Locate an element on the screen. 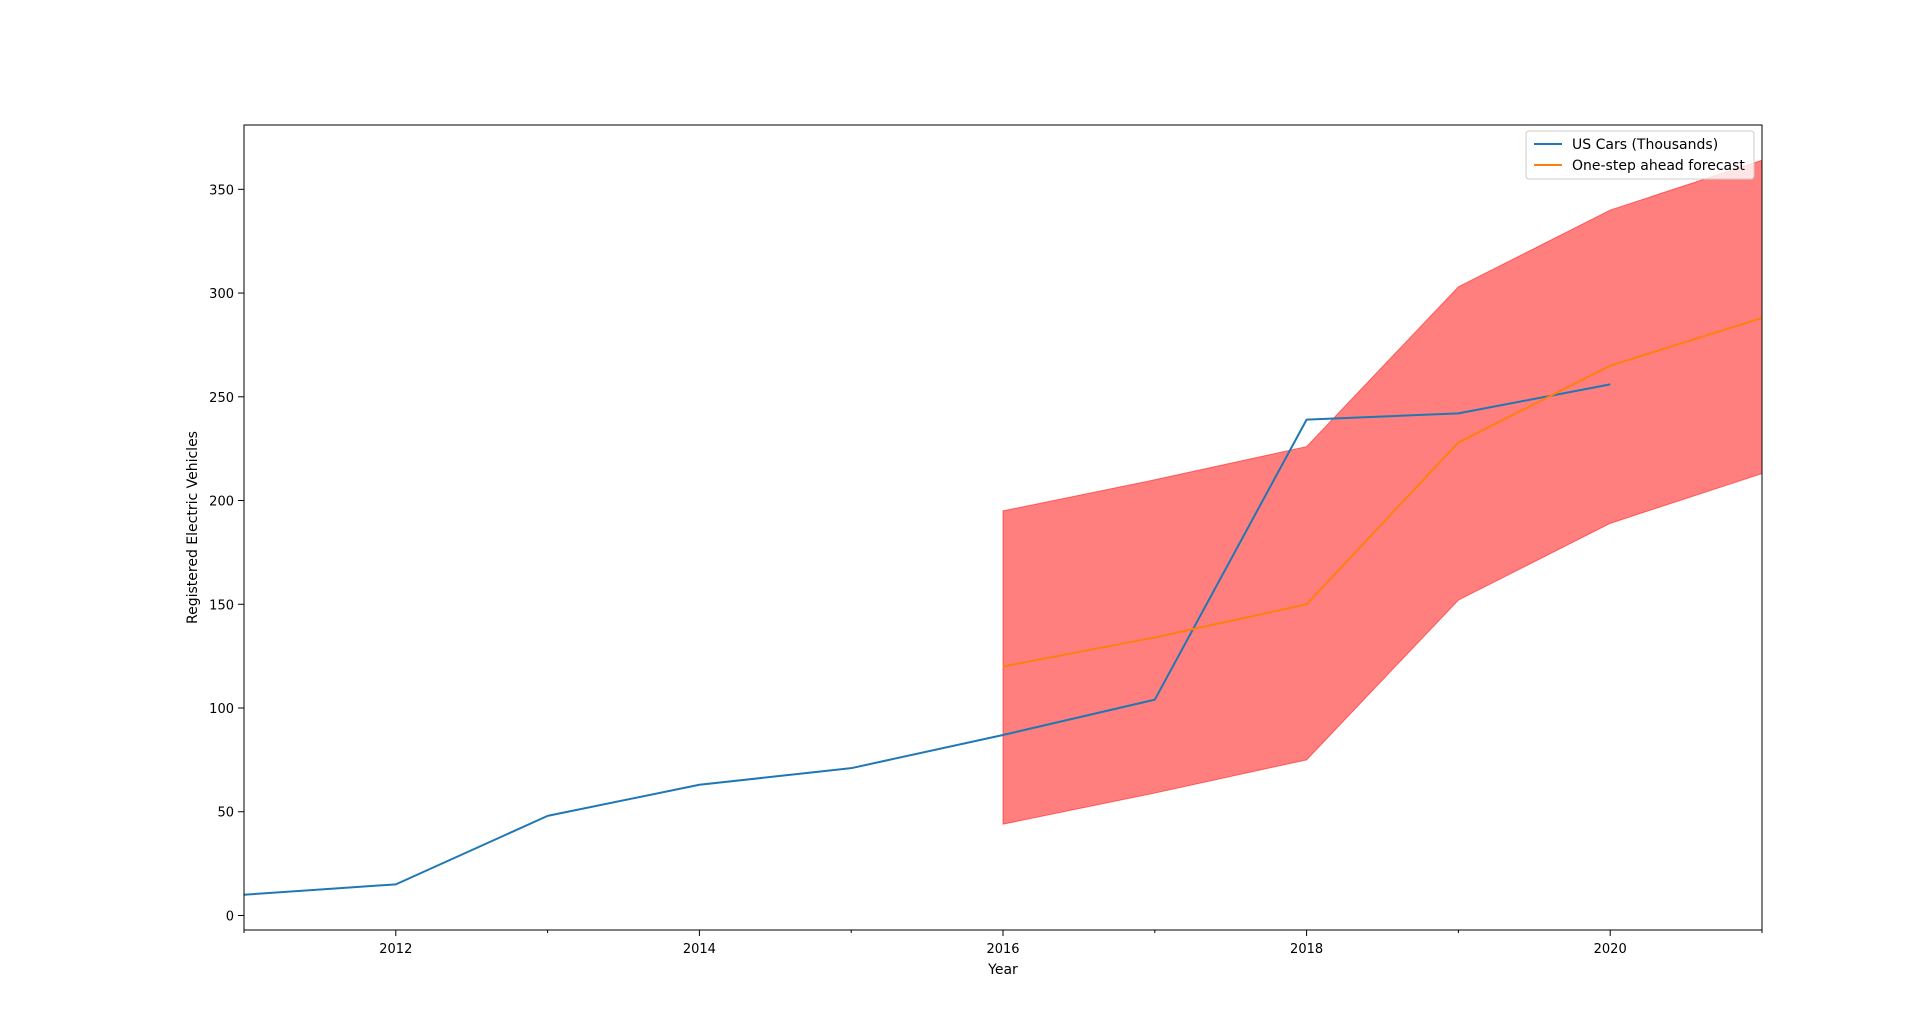 Image resolution: width=1923 pixels, height=1028 pixels. series-line-forecast is located at coordinates (1382, 492).